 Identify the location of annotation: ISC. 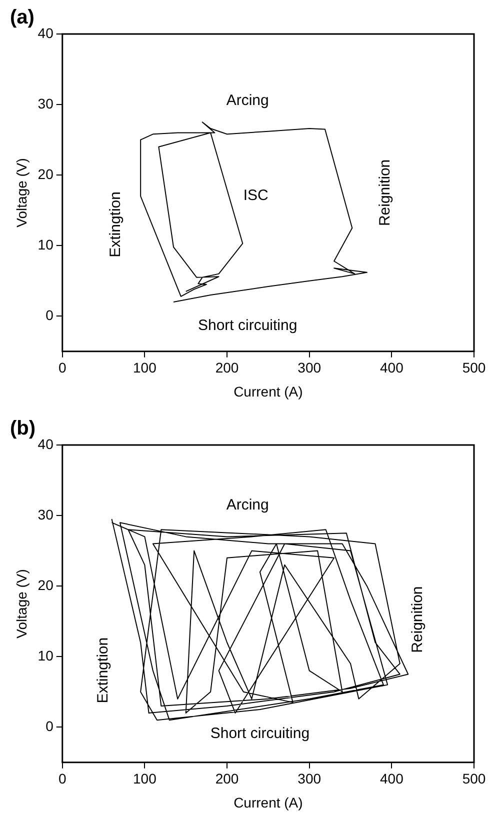
(255, 195).